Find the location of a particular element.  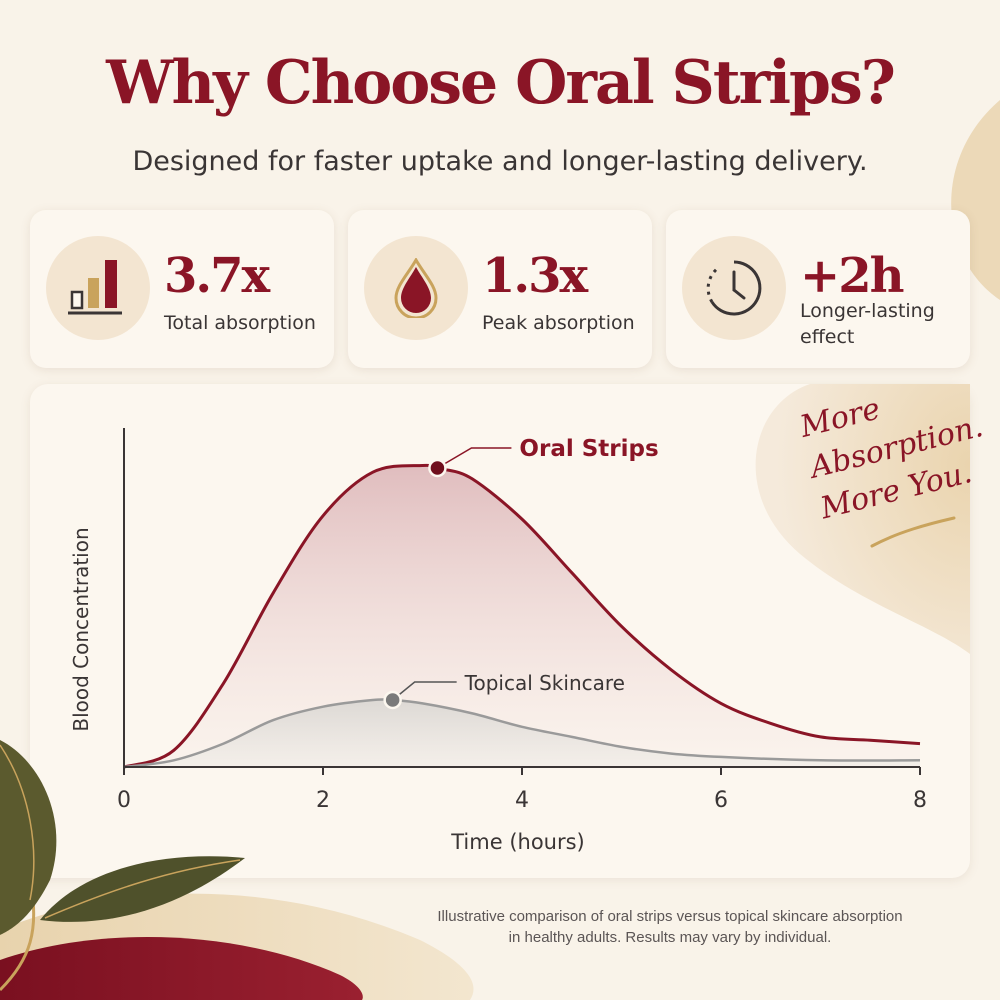

stat-value: 3.7x is located at coordinates (217, 276).